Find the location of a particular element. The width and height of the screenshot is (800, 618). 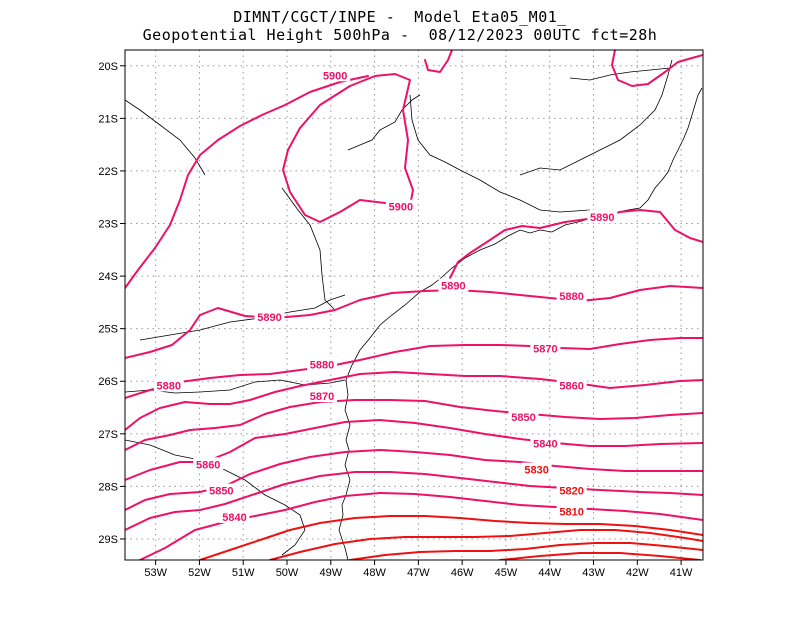

lon-tick-label: 47W is located at coordinates (418, 573).